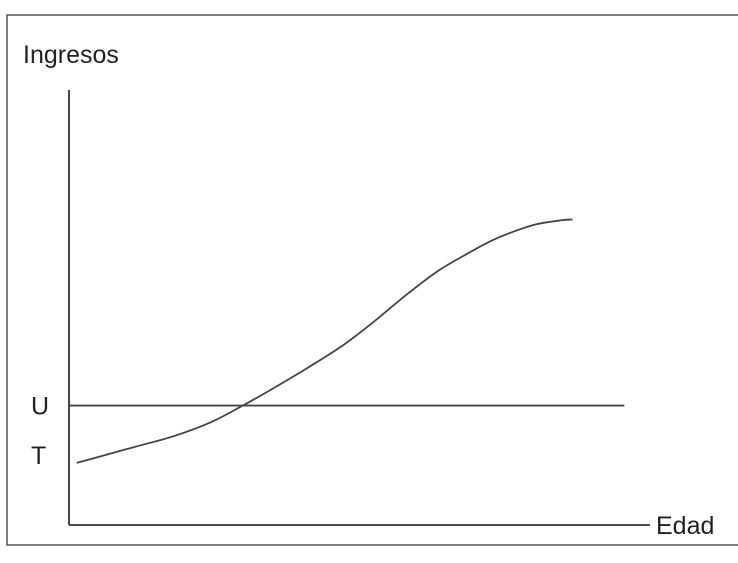 The height and width of the screenshot is (563, 738). What do you see at coordinates (40, 431) in the screenshot?
I see `y-tick-labels: UT` at bounding box center [40, 431].